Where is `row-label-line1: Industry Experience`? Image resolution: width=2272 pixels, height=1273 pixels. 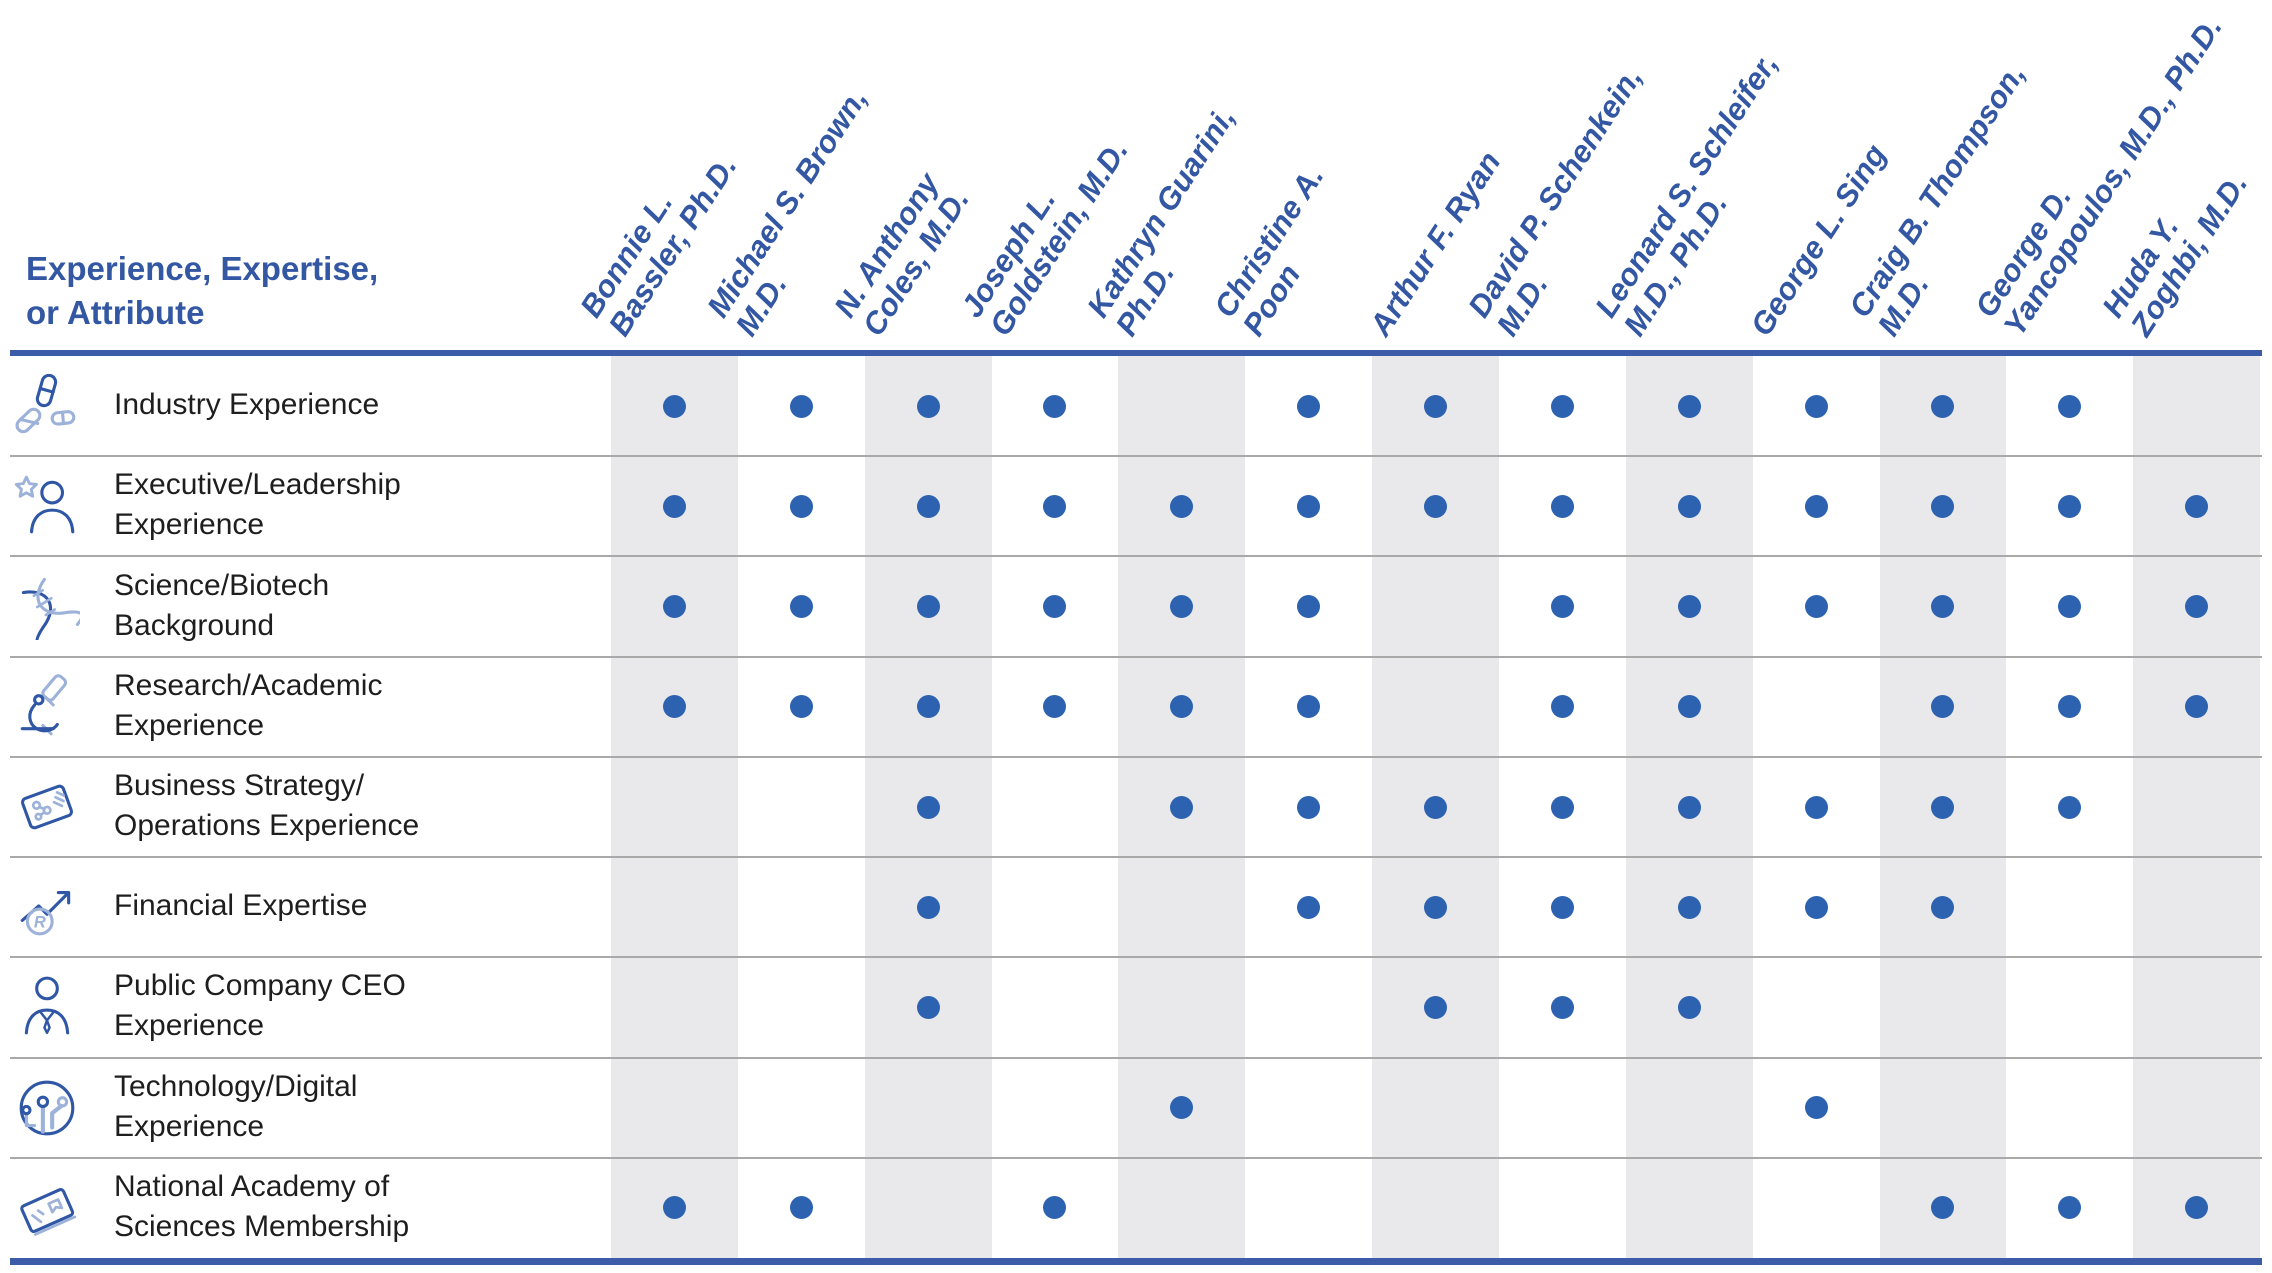 row-label-line1: Industry Experience is located at coordinates (247, 405).